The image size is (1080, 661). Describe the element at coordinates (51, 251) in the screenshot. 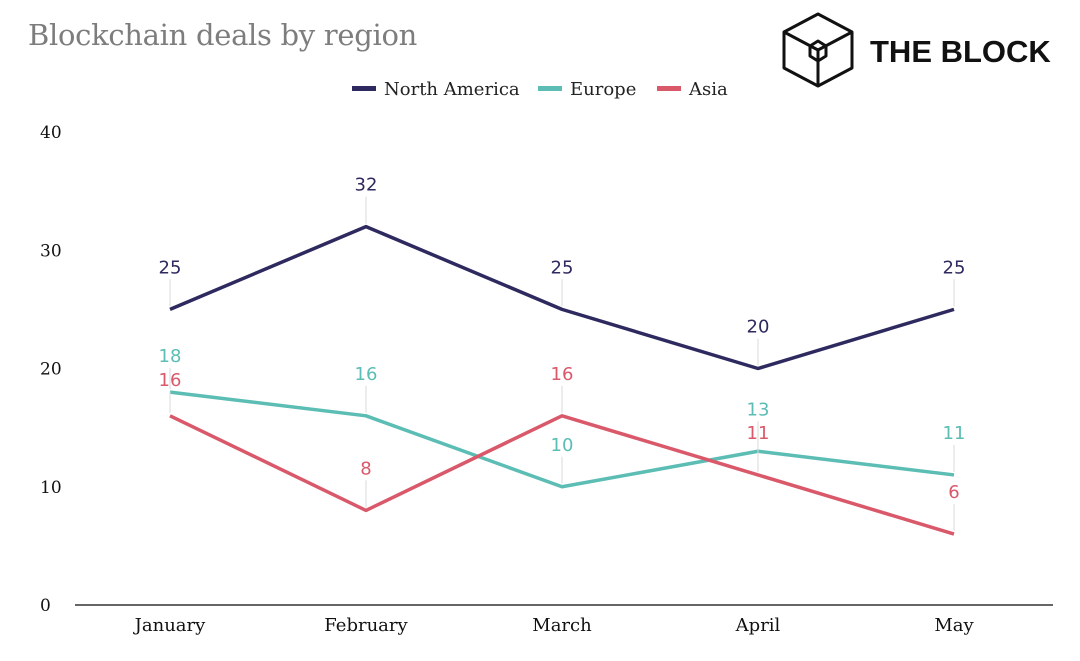

I see `y-tick-label: 30` at that location.